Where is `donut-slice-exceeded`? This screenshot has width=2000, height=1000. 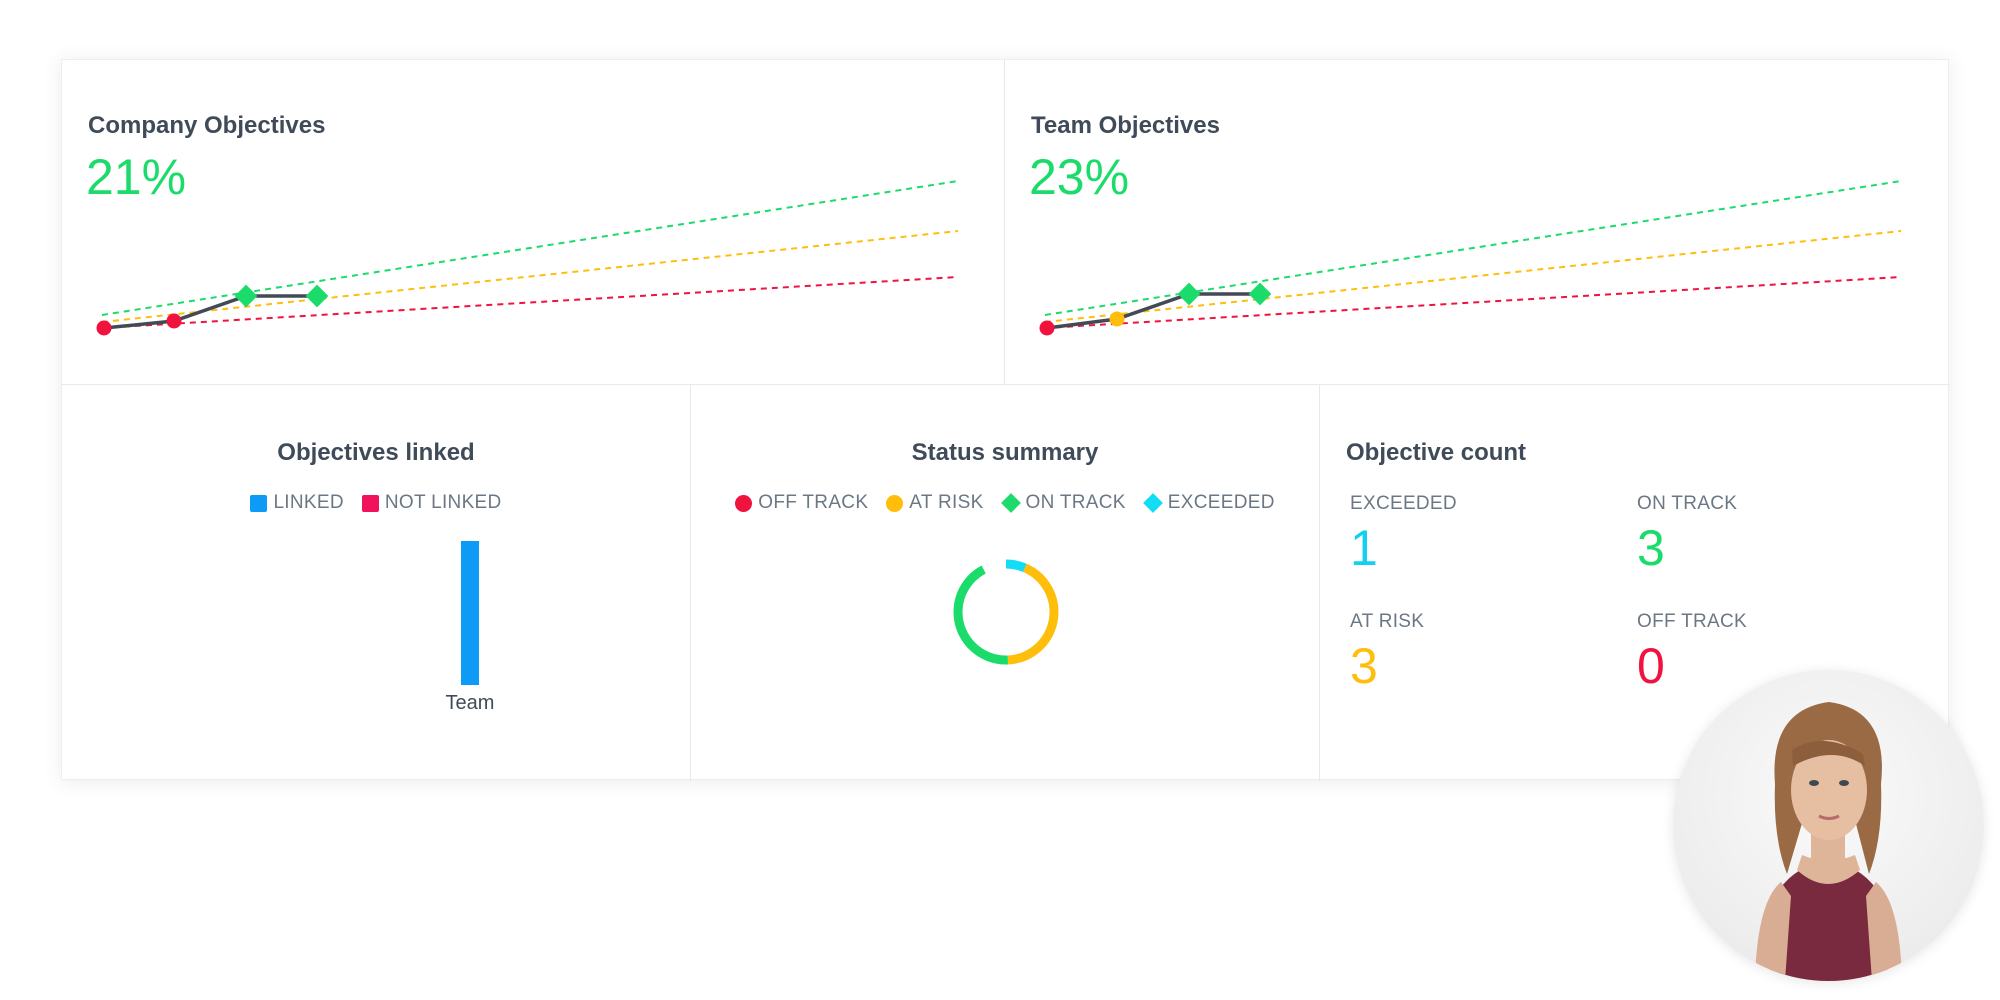
donut-slice-exceeded is located at coordinates (1006, 612).